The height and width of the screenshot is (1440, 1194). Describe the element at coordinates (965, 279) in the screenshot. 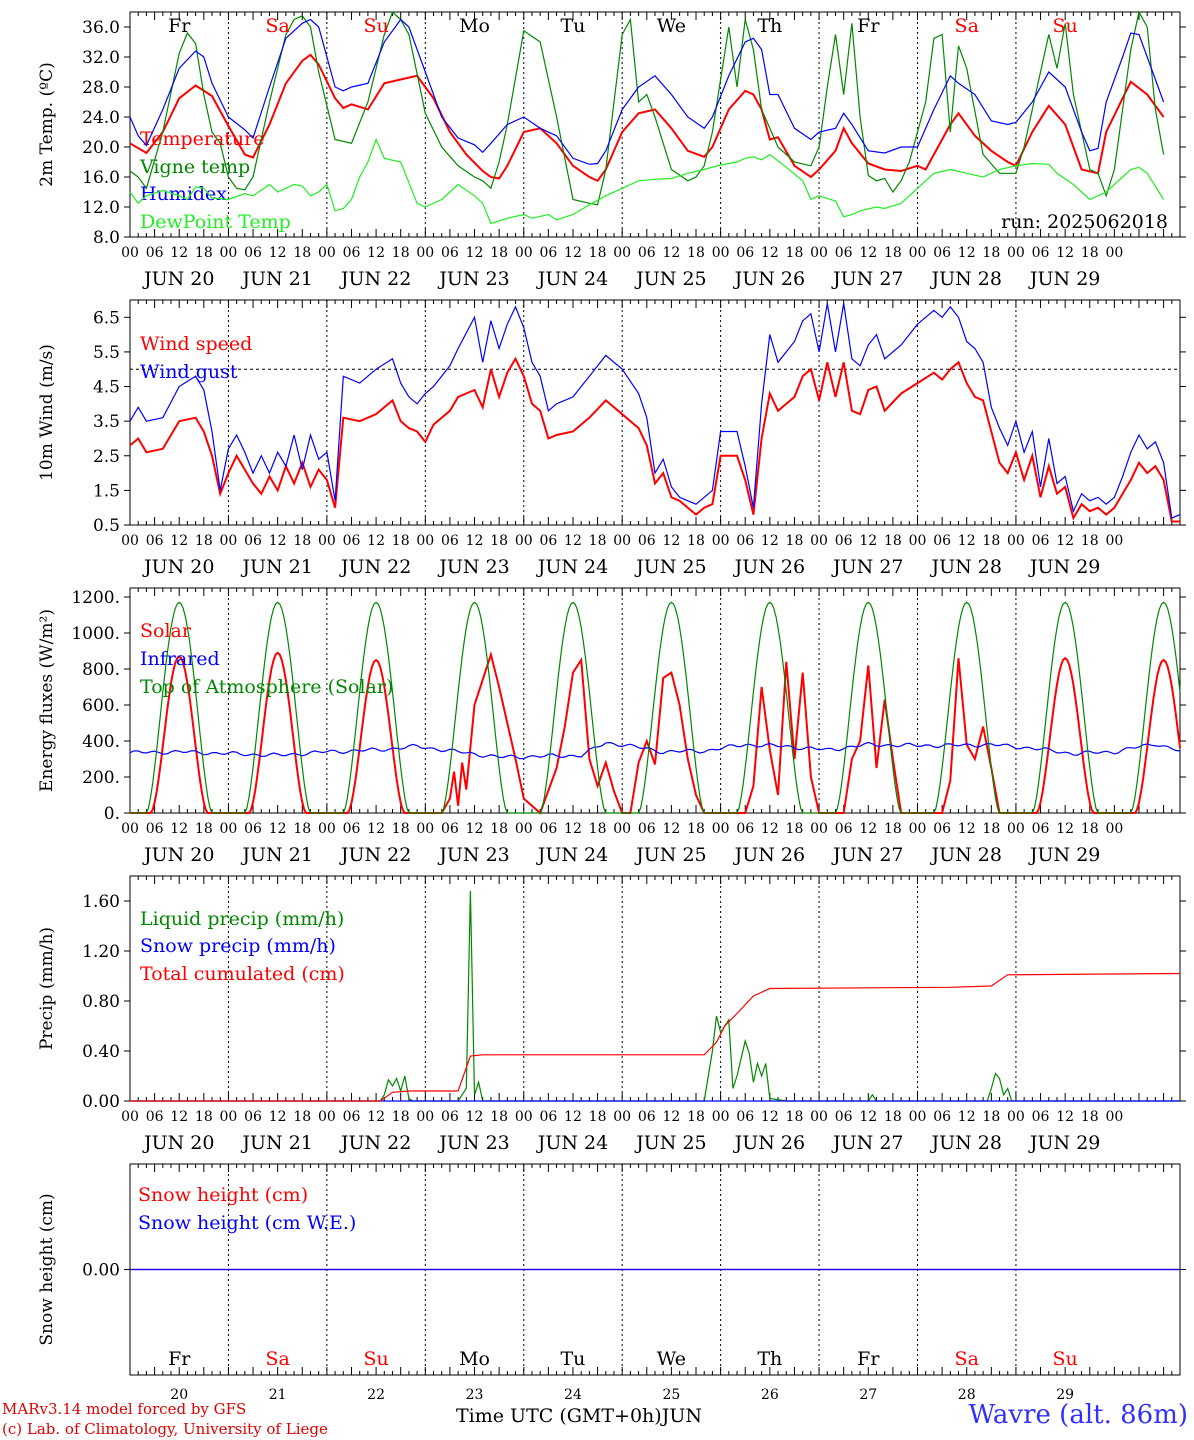

I see `x-date-label: JUN 28` at that location.